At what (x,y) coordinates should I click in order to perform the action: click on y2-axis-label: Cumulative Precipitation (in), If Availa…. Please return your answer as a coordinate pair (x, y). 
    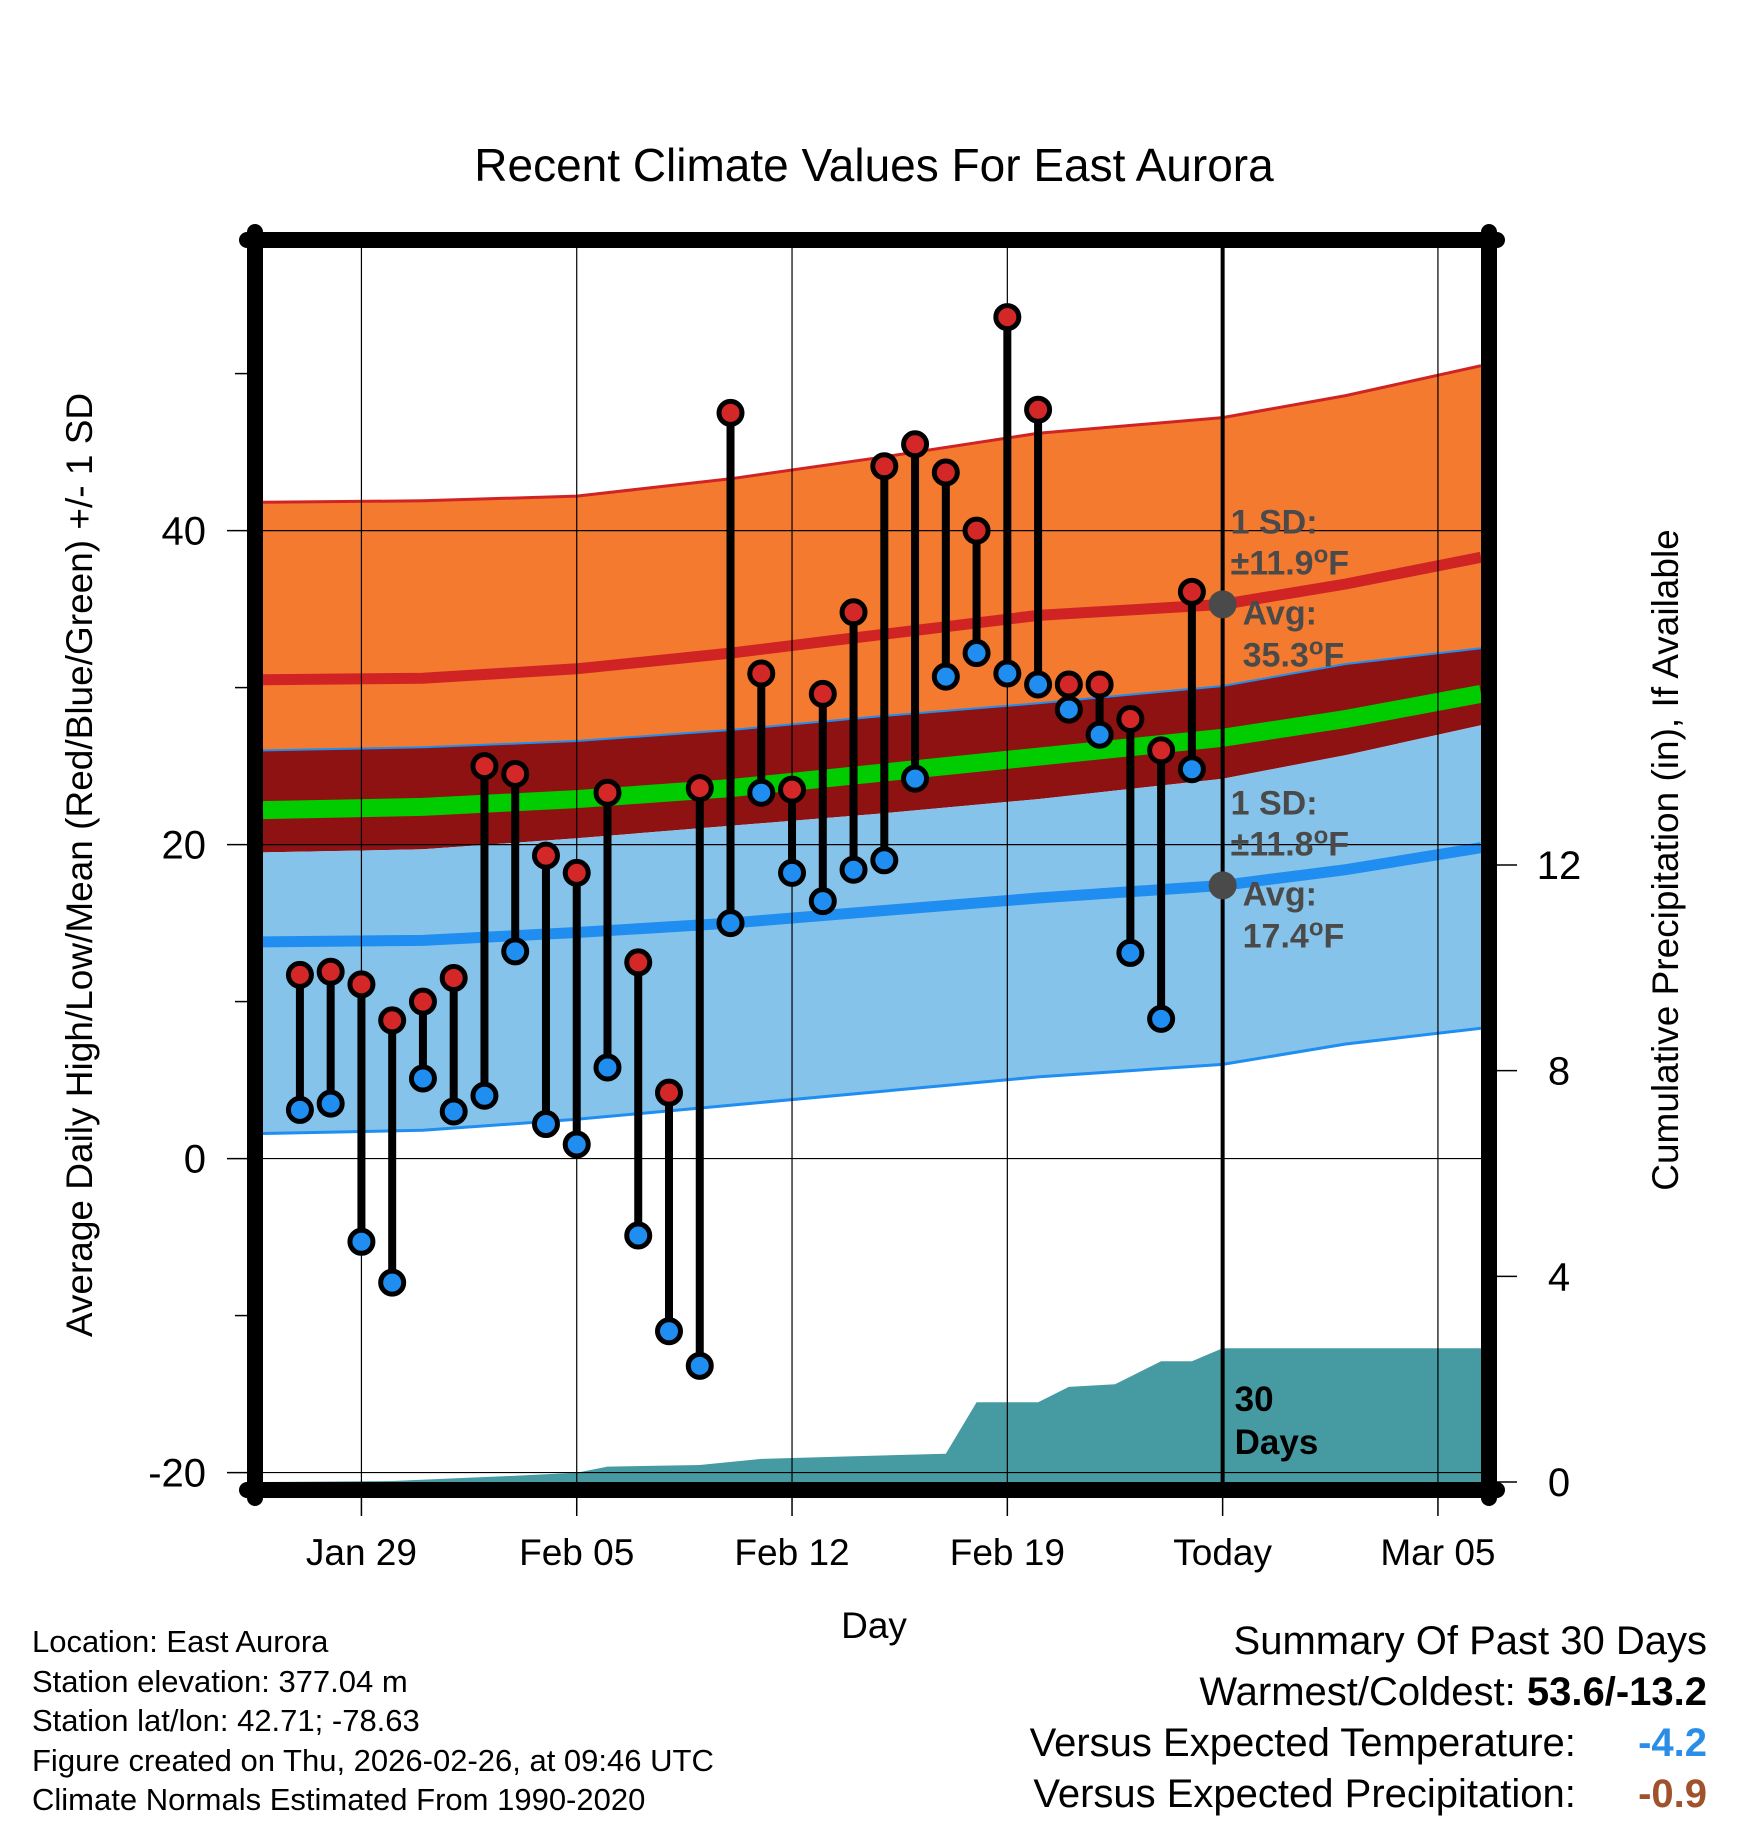
    Looking at the image, I should click on (1665, 860).